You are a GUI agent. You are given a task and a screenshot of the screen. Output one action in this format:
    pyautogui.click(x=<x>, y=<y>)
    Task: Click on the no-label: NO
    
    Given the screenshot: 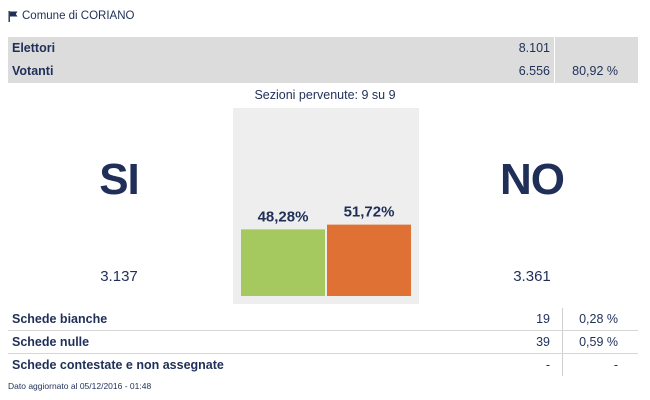 What is the action you would take?
    pyautogui.click(x=532, y=179)
    